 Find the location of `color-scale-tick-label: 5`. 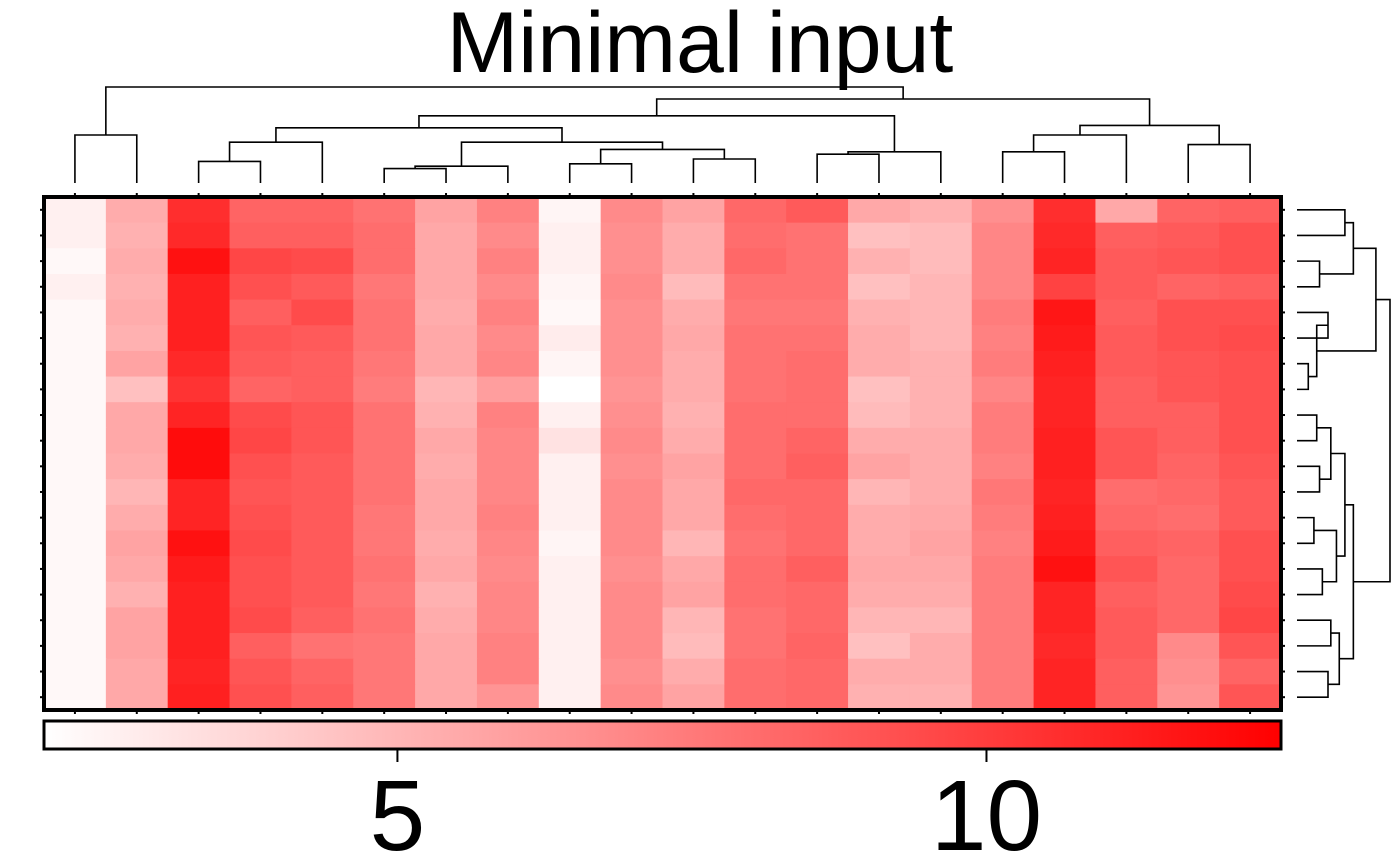

color-scale-tick-label: 5 is located at coordinates (398, 813).